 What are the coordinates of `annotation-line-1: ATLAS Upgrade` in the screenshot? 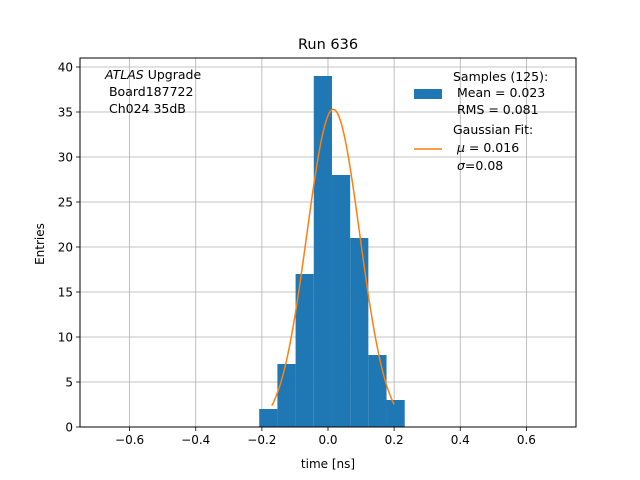 It's located at (152, 74).